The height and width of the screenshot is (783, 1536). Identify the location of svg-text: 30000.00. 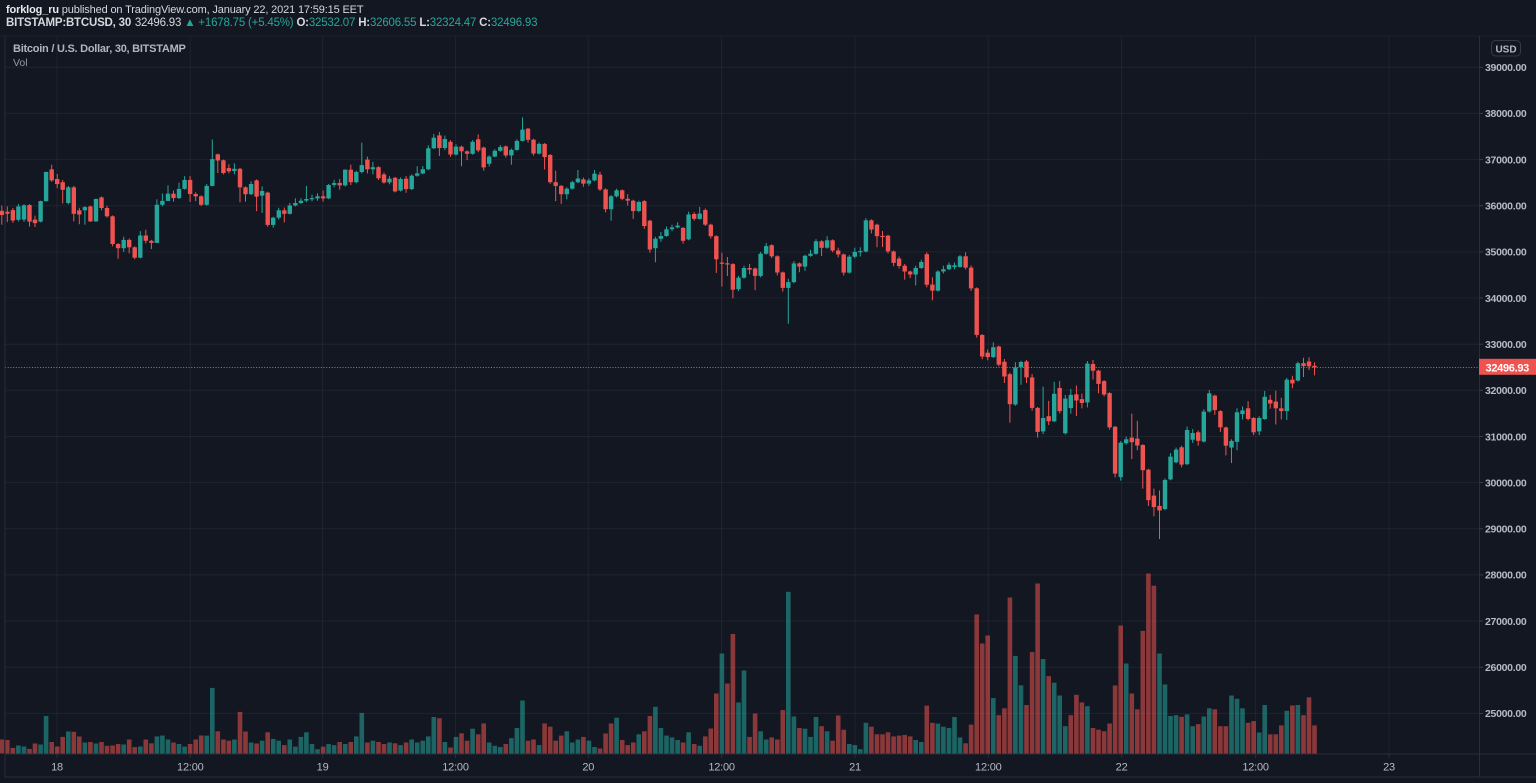
(1506, 483).